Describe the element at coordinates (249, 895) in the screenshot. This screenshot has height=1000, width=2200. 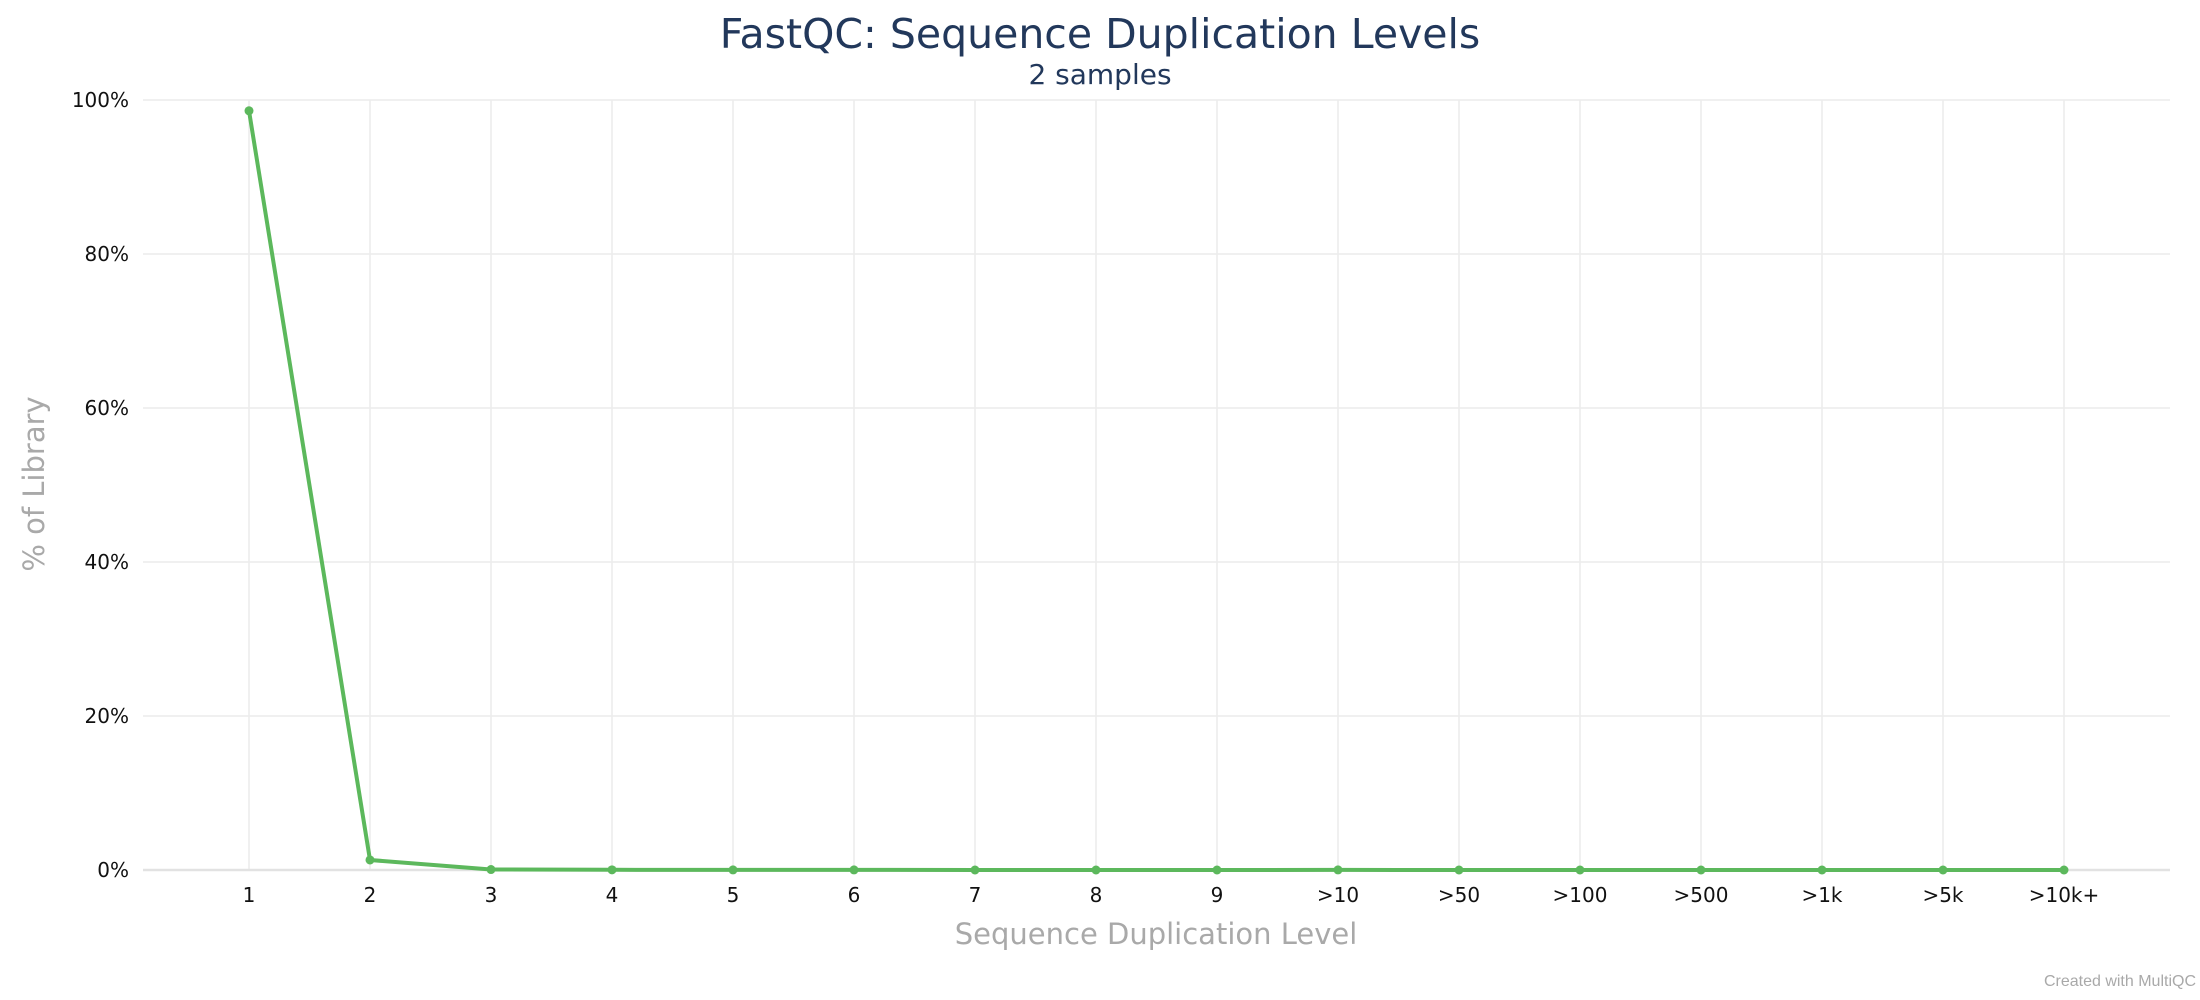
I see `x-tick-label: 1` at that location.